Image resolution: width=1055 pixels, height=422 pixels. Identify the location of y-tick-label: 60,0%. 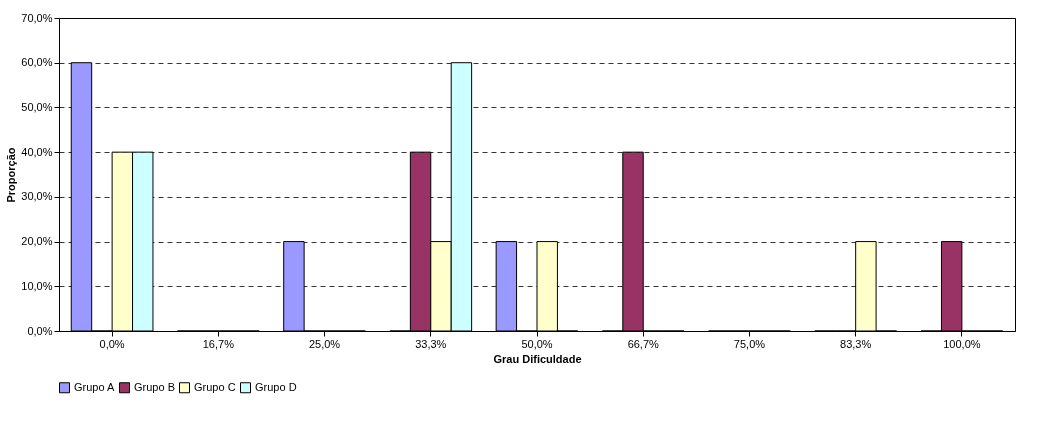
(37, 62).